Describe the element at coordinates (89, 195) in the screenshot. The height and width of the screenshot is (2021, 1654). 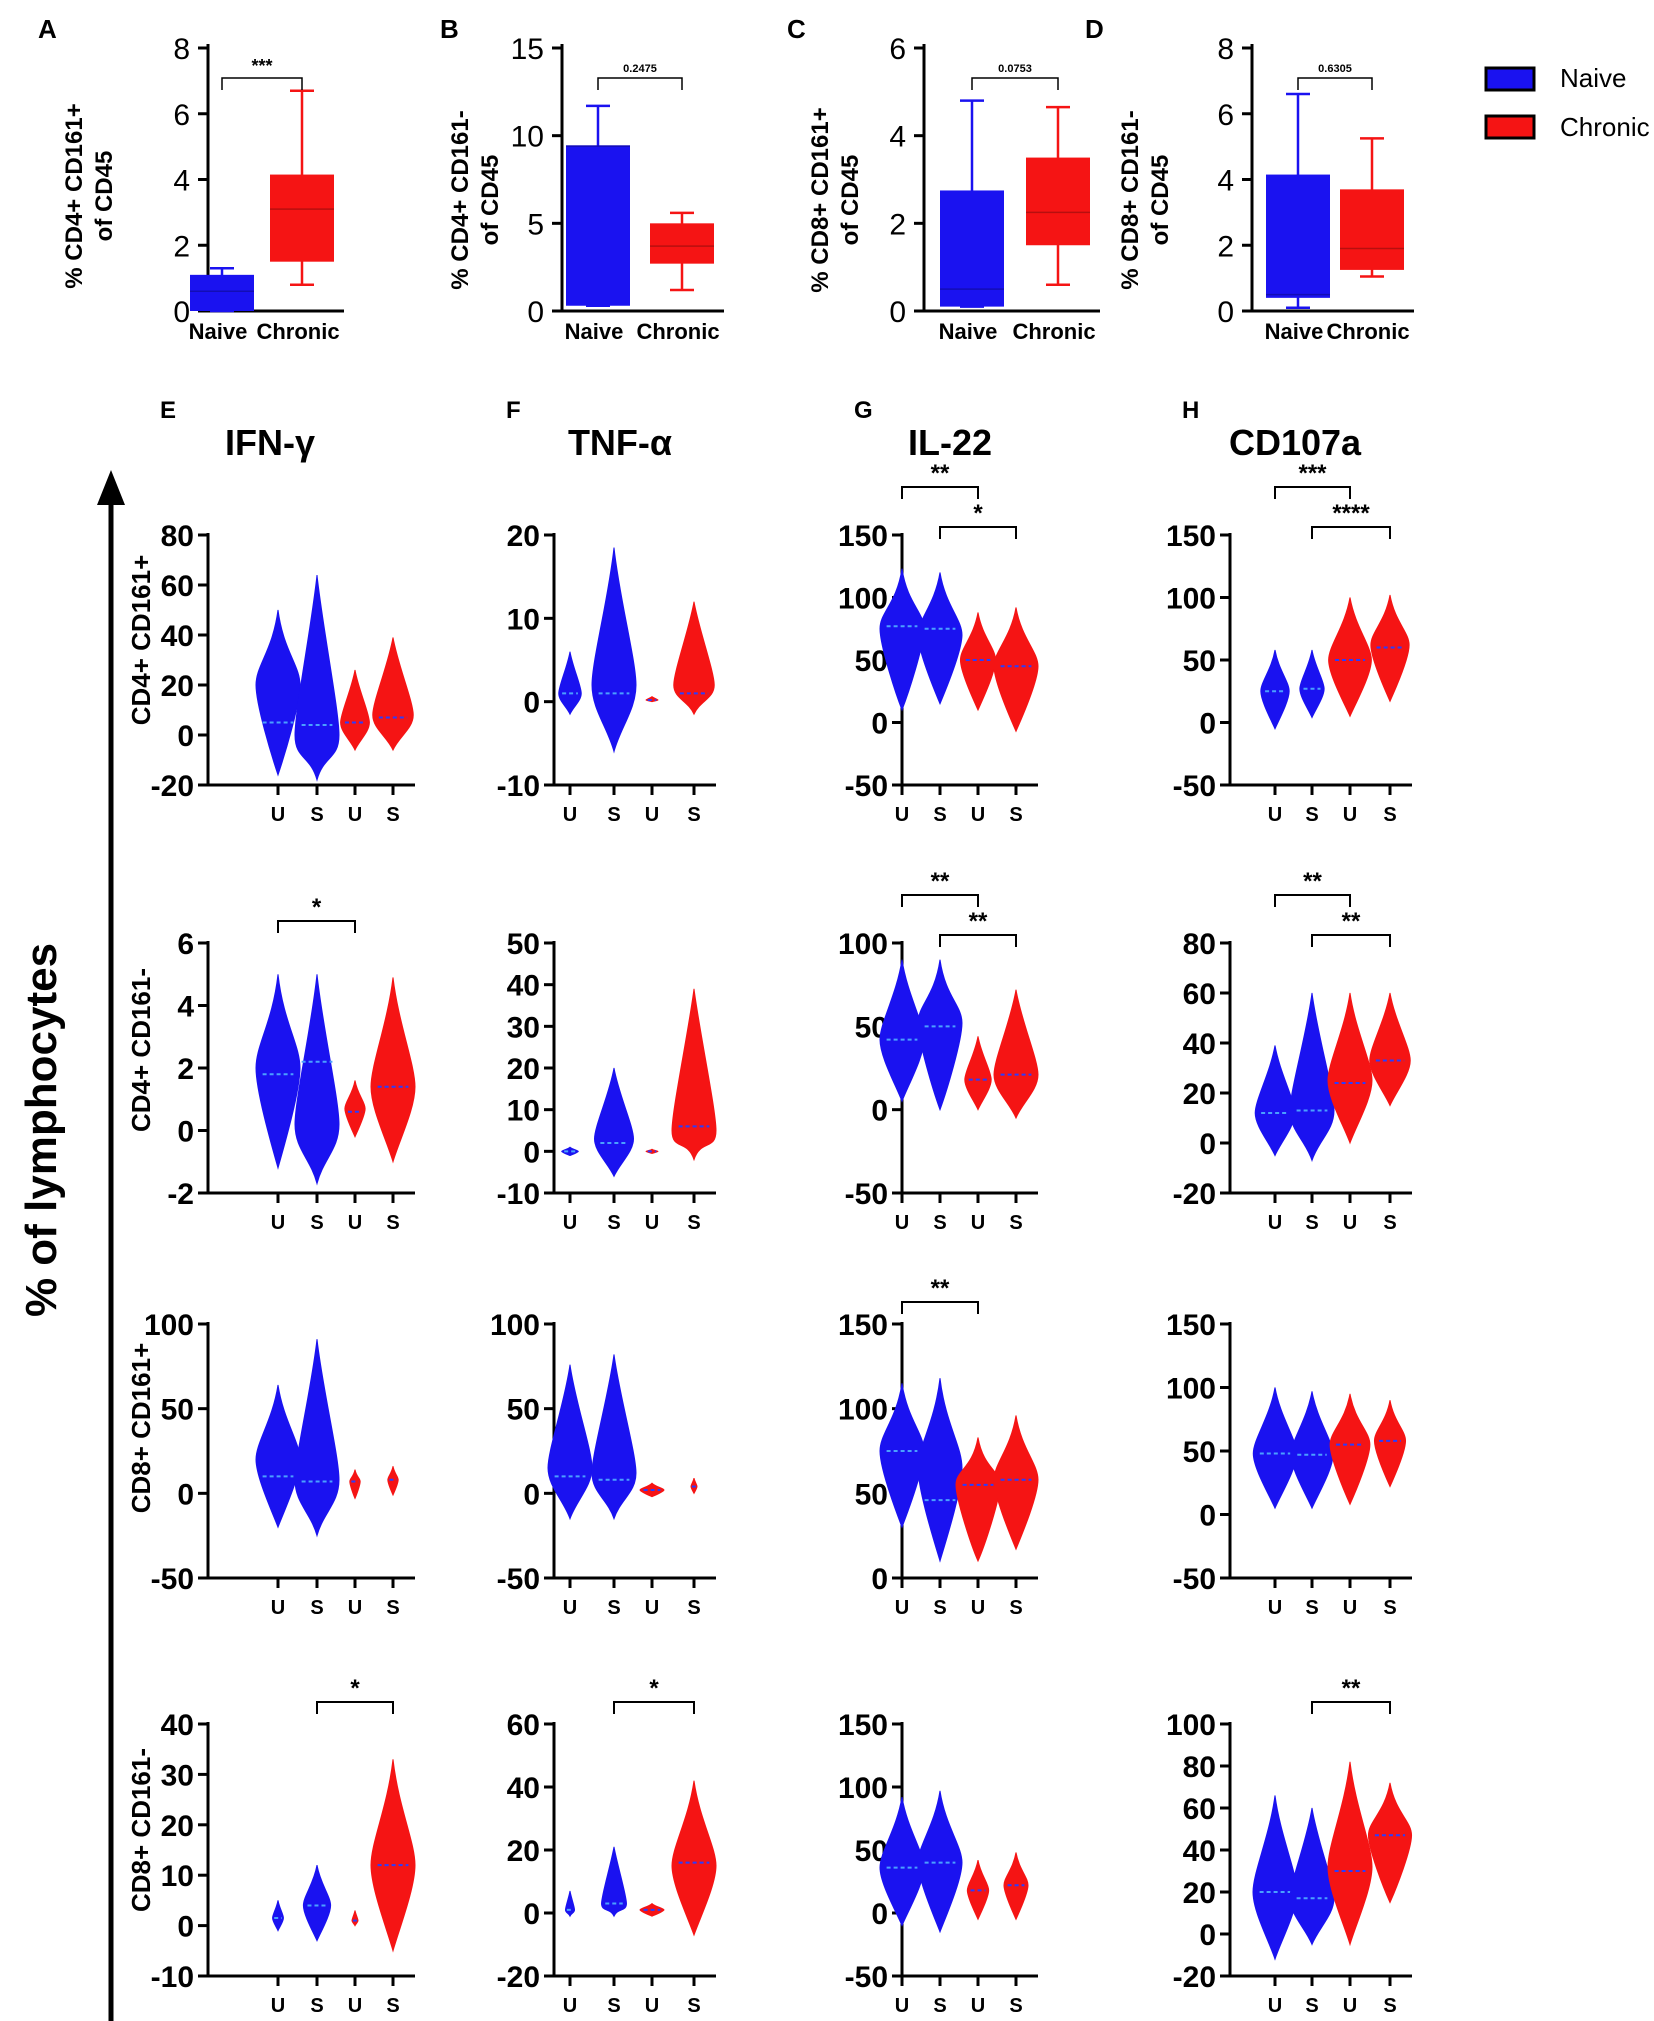
I see `y-axis-label: % CD4+ CD161+ of CD45` at that location.